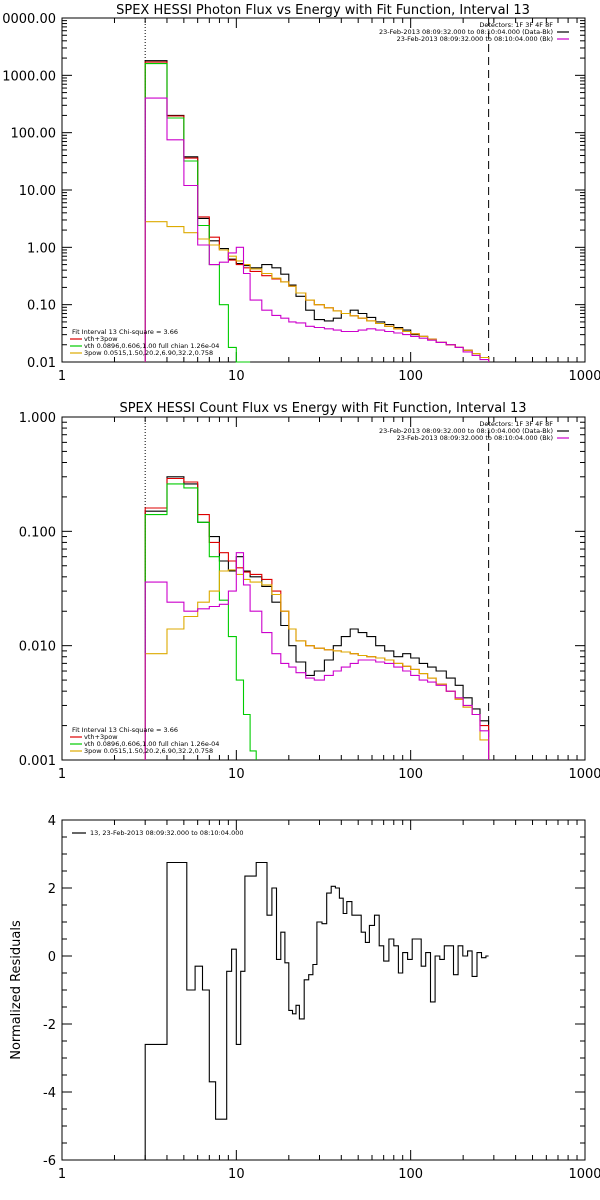 The height and width of the screenshot is (1200, 600). What do you see at coordinates (49, 1093) in the screenshot?
I see `residuals-y-tick-label: -4` at bounding box center [49, 1093].